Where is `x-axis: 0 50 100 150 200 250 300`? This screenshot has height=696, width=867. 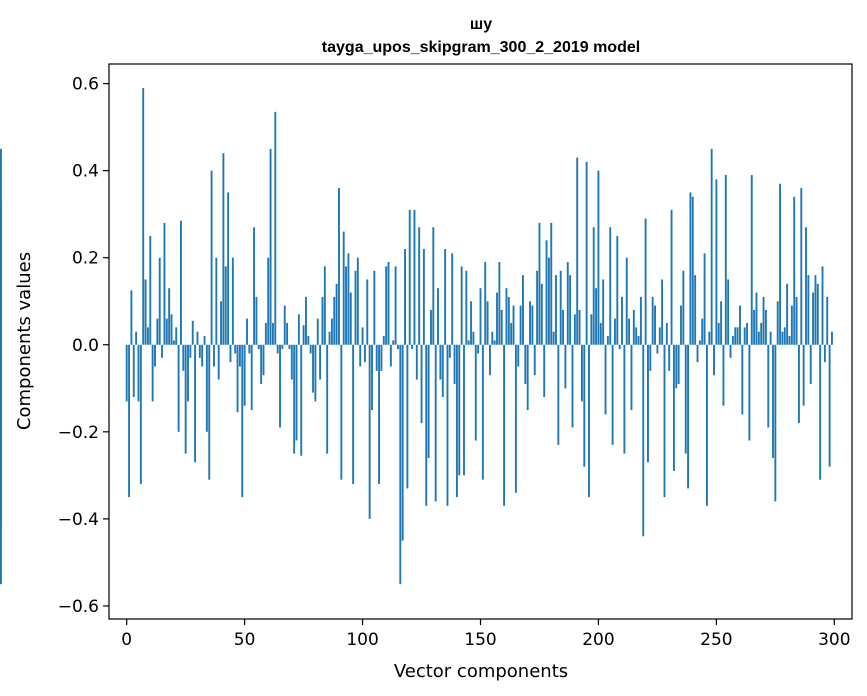 x-axis: 0 50 100 150 200 250 300 is located at coordinates (486, 634).